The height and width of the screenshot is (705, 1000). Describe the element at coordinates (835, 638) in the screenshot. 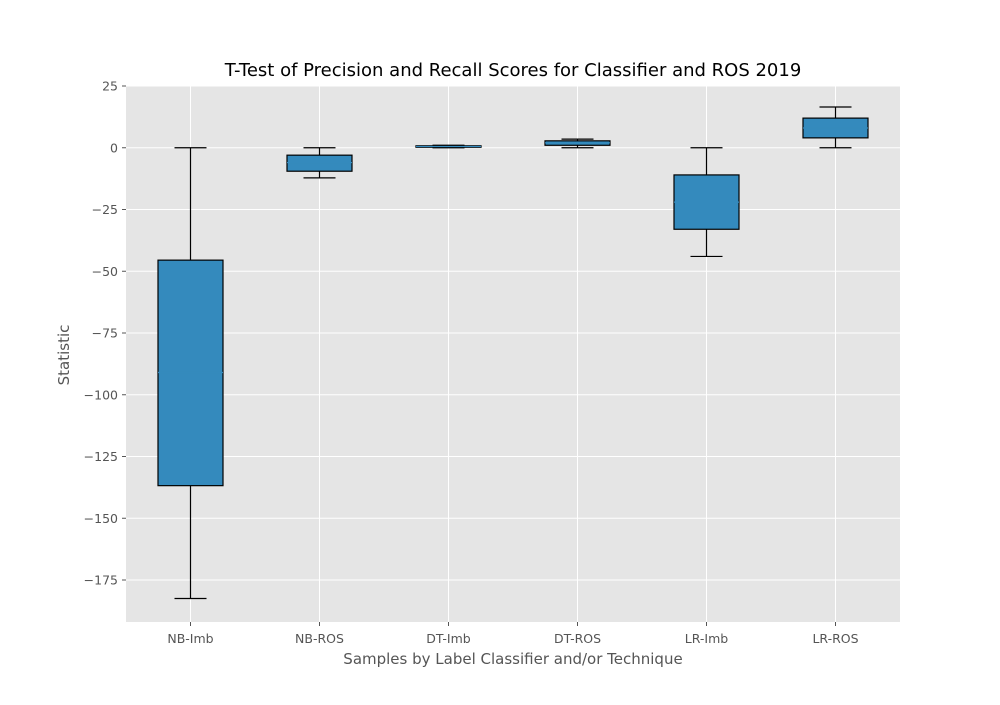

I see `x-tick-label: LR-ROS` at that location.